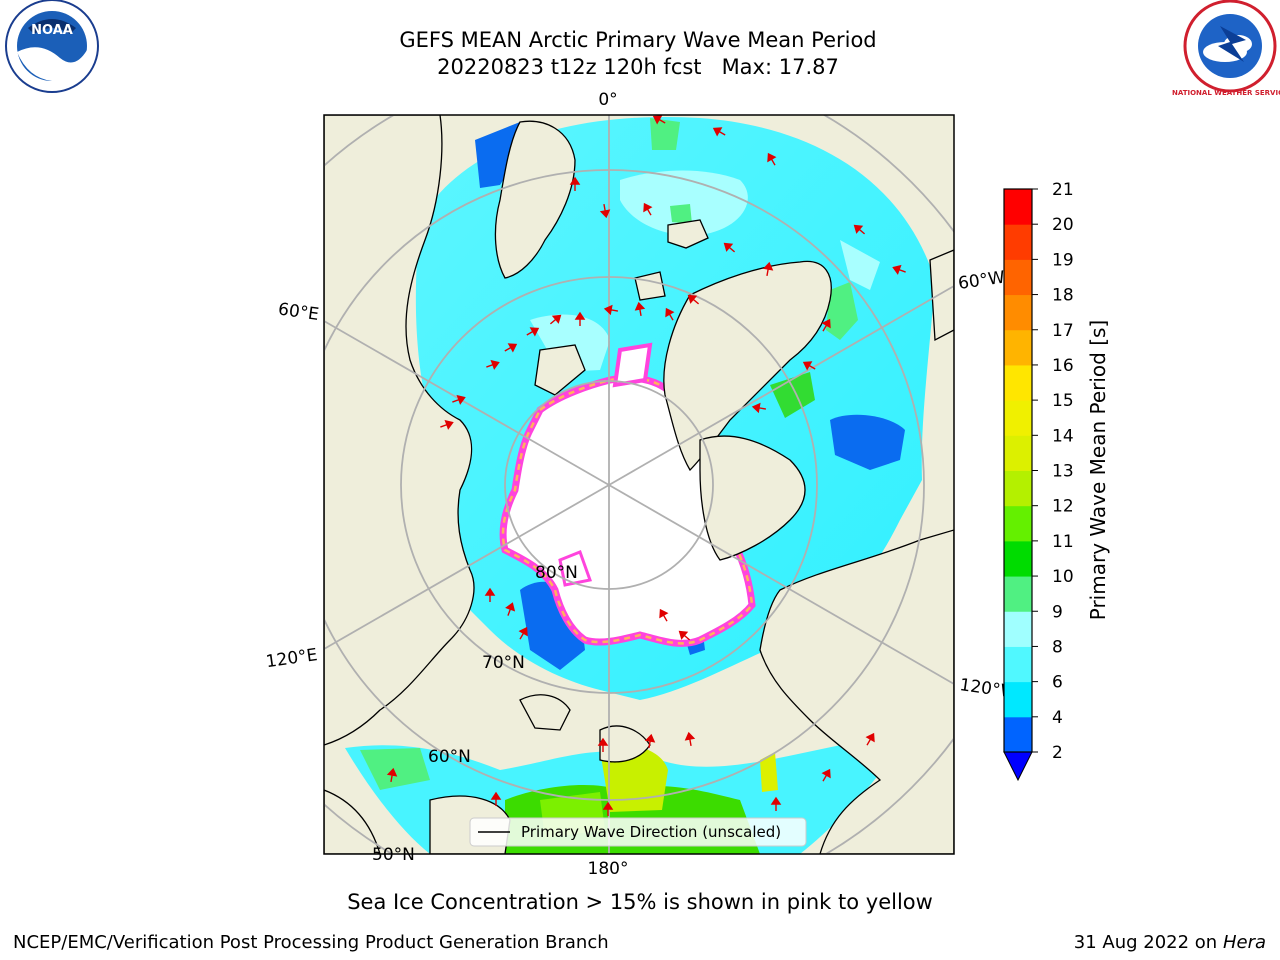 The height and width of the screenshot is (960, 1280). Describe the element at coordinates (1063, 190) in the screenshot. I see `colorbar-tick-label: 21` at that location.